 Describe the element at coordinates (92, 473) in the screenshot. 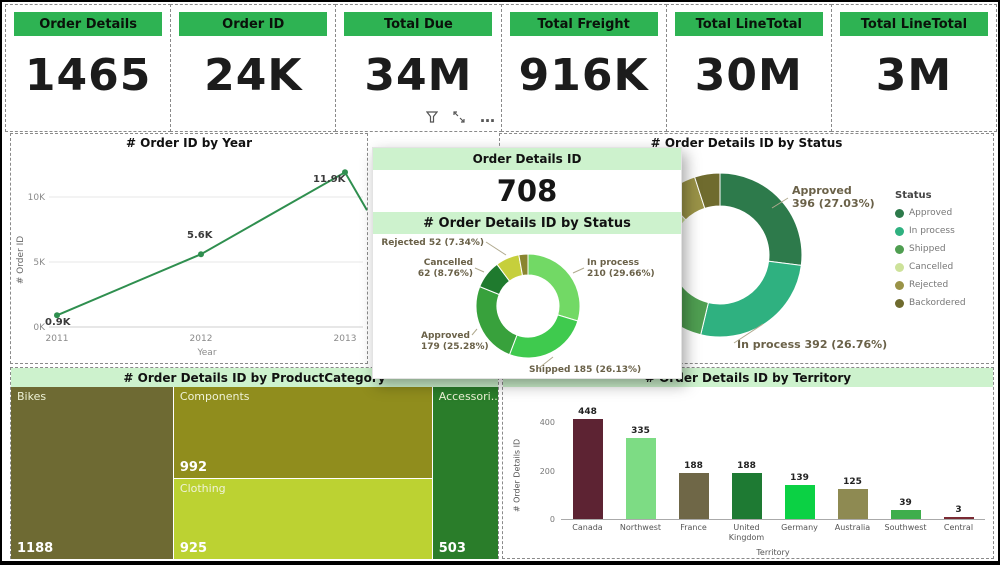

I see `treemap-cell-bikes: Bikes 1188` at that location.